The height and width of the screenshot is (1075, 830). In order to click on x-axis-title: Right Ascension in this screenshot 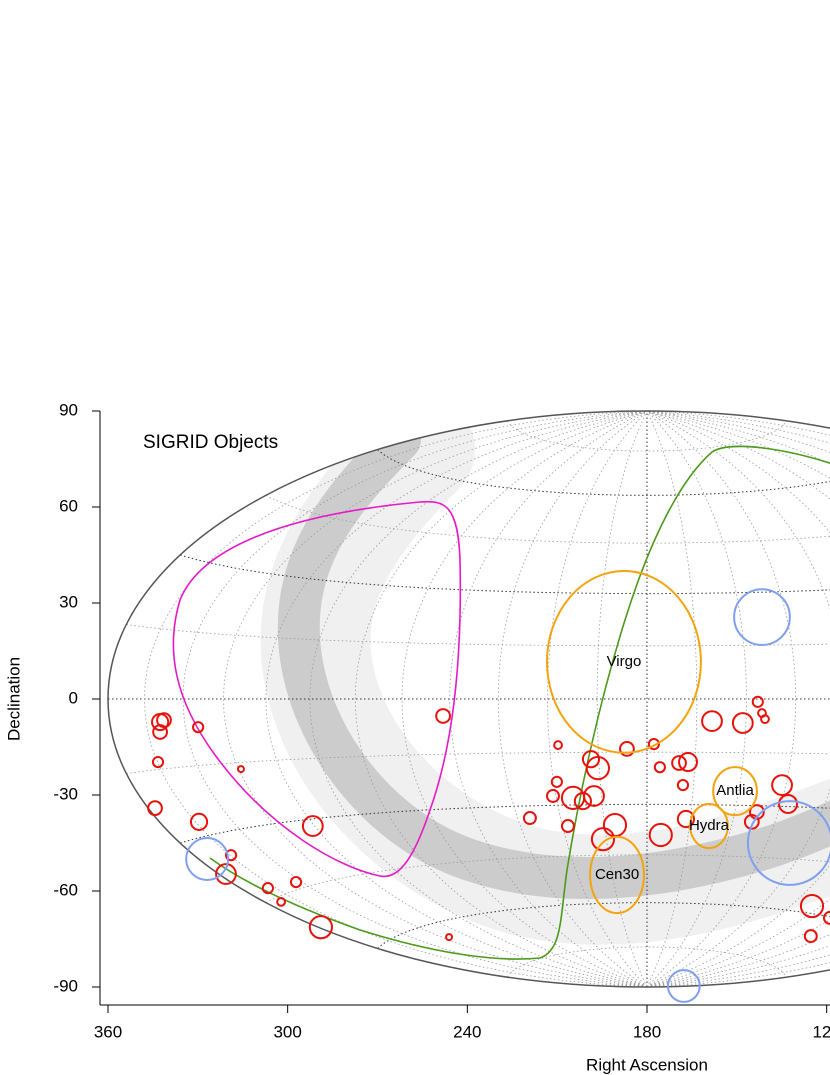, I will do `click(647, 1064)`.